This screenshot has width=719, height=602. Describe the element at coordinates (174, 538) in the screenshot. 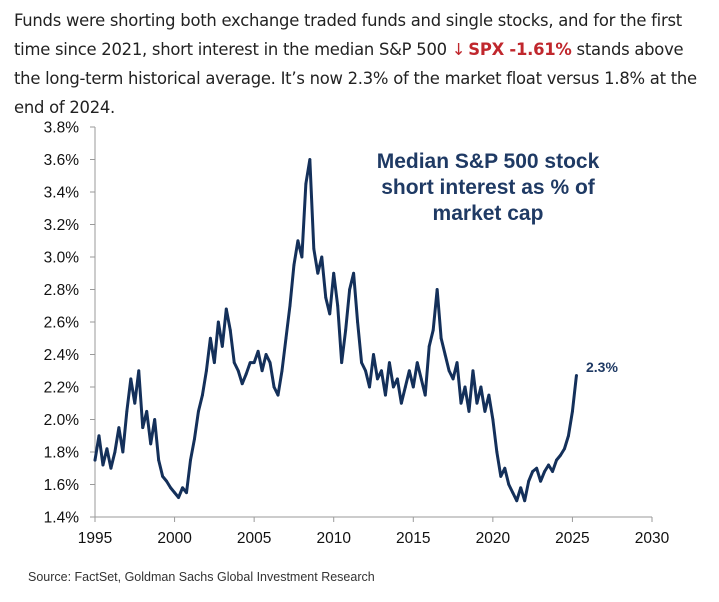

I see `x-tick-label: 2000` at that location.